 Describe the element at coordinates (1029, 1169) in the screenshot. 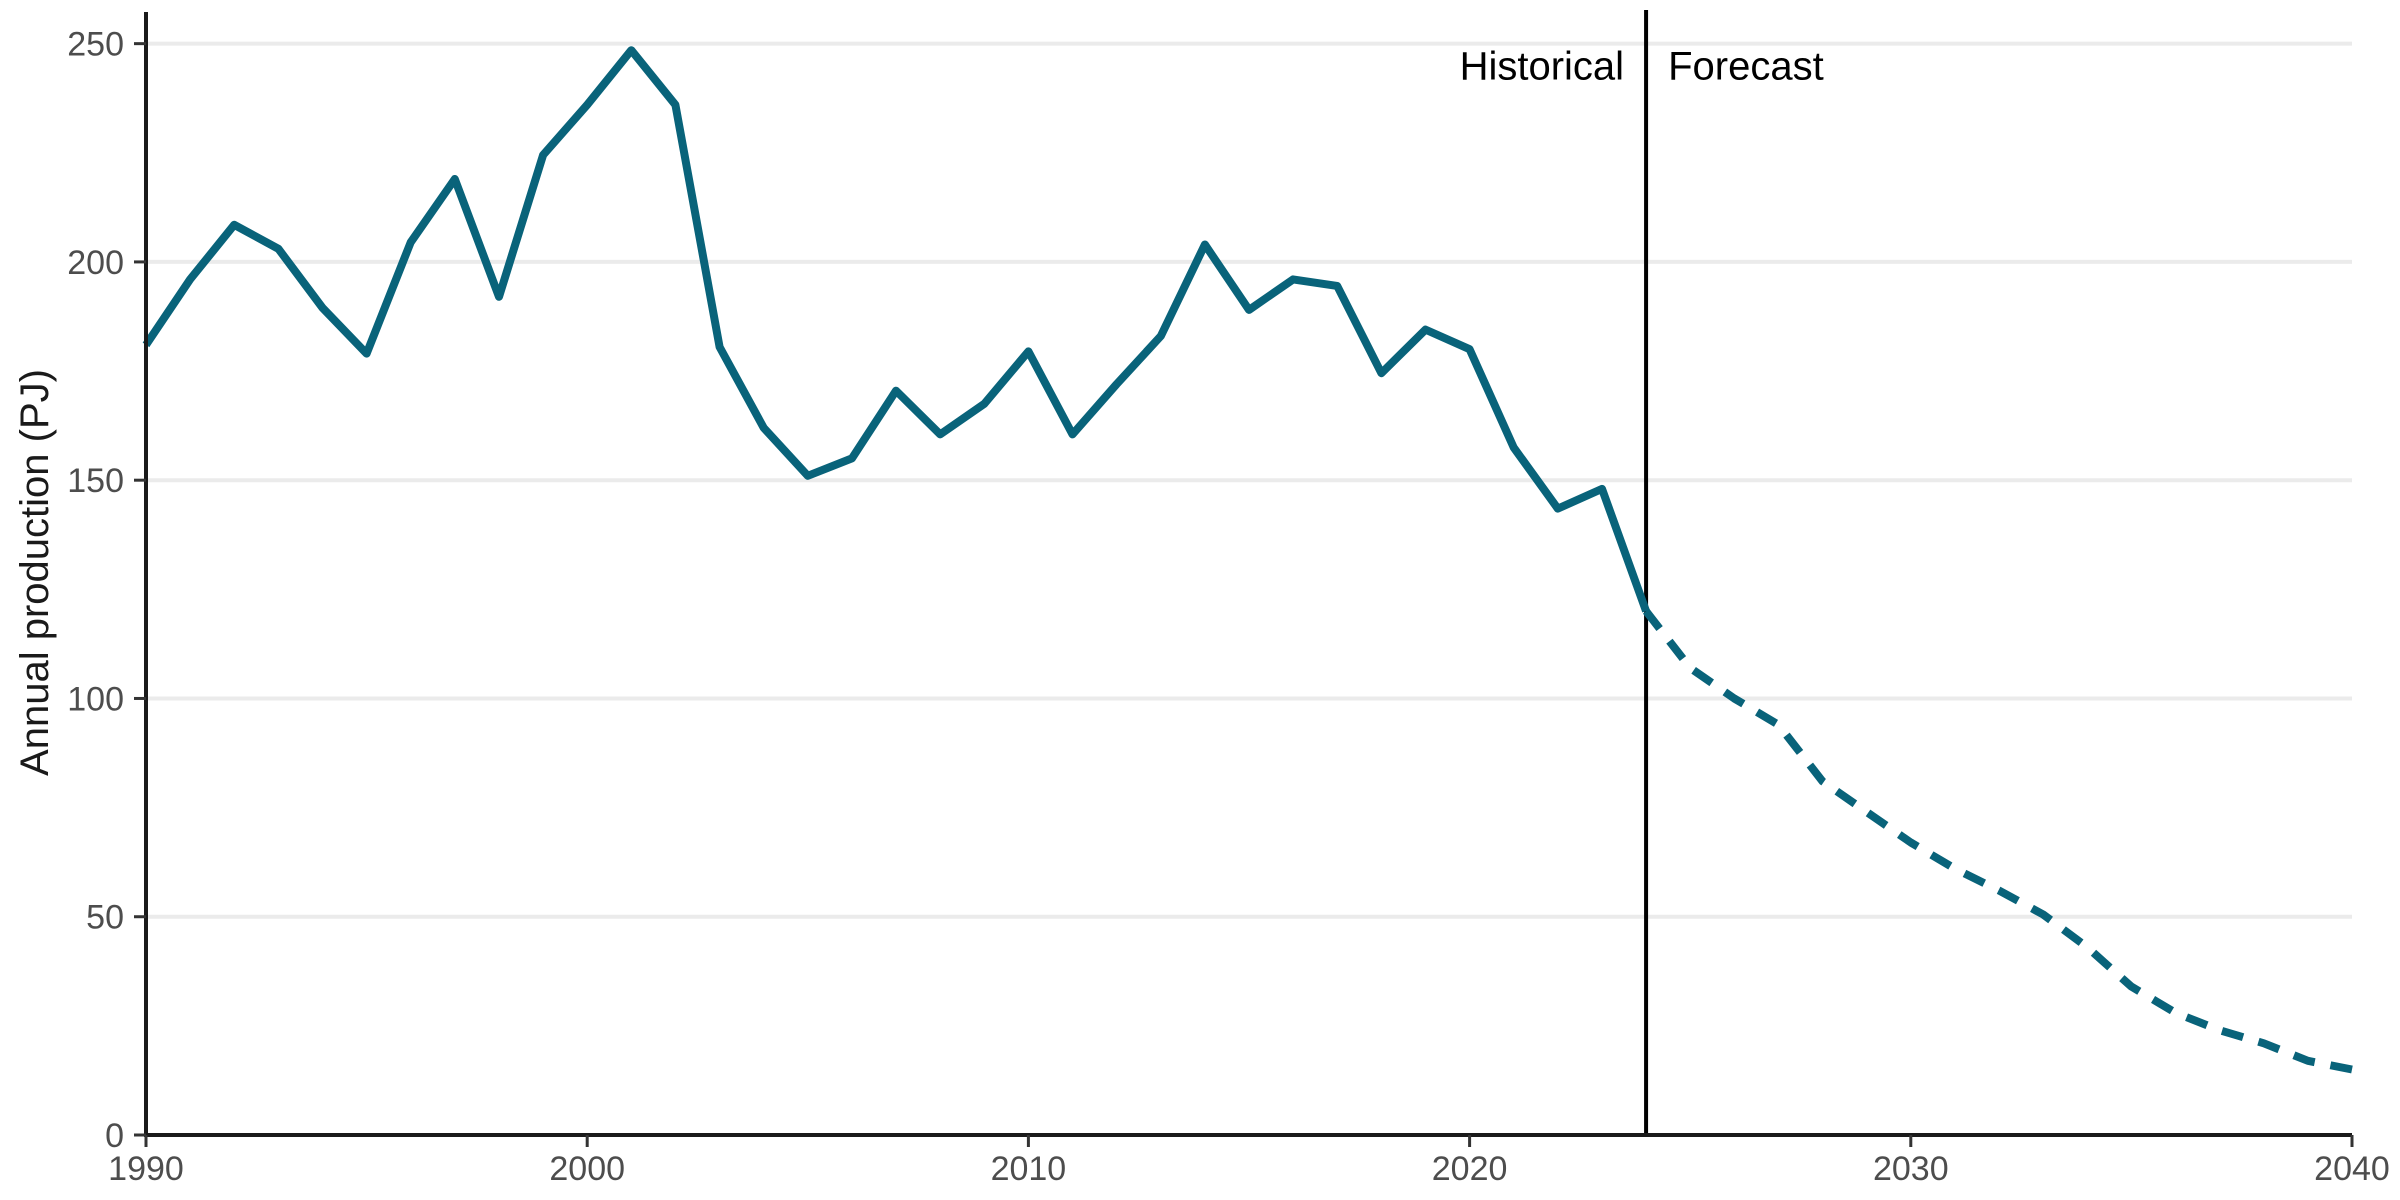

I see `x-tick-label: 2010` at that location.